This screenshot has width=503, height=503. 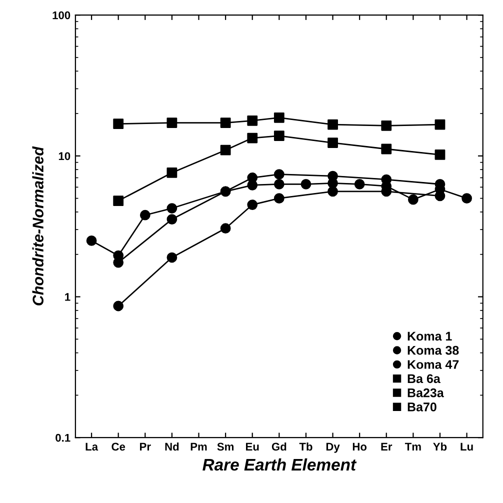 What do you see at coordinates (424, 379) in the screenshot?
I see `legend-label: Ba 6a` at bounding box center [424, 379].